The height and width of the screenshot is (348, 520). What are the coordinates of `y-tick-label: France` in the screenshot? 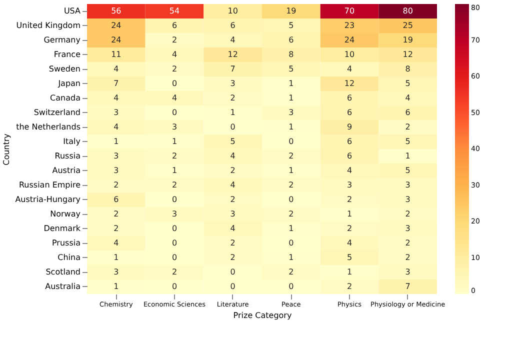 It's located at (67, 54).